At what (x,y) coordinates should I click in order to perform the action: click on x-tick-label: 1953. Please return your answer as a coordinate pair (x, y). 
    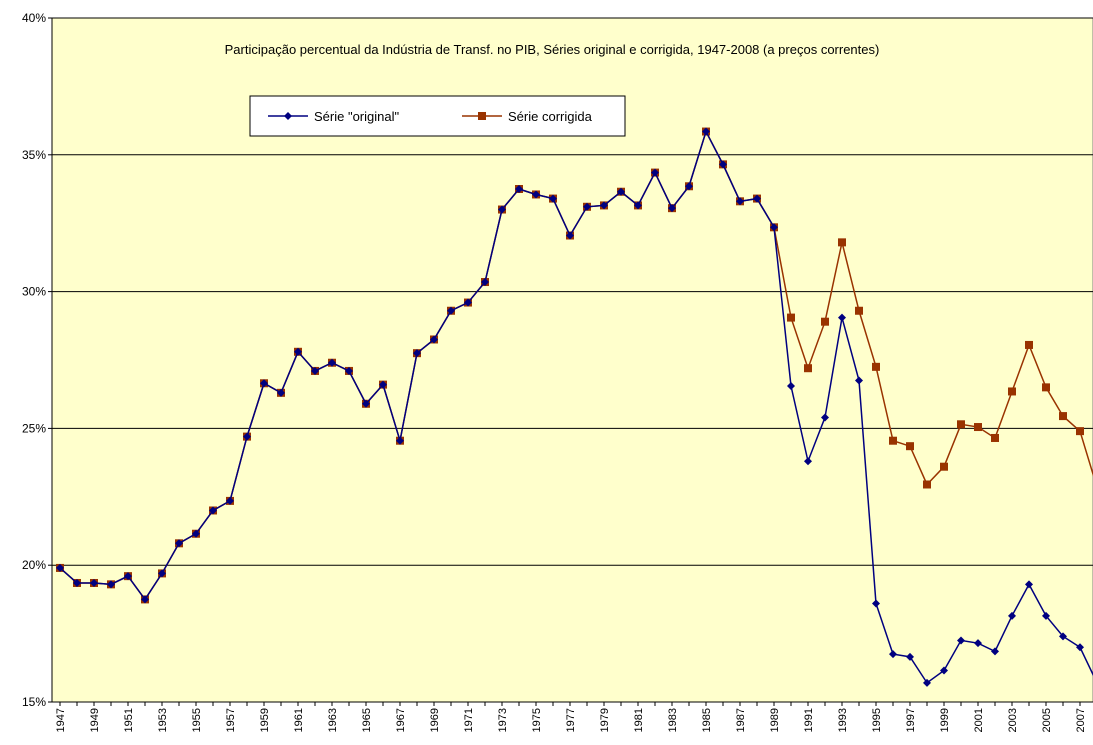
    Looking at the image, I should click on (163, 720).